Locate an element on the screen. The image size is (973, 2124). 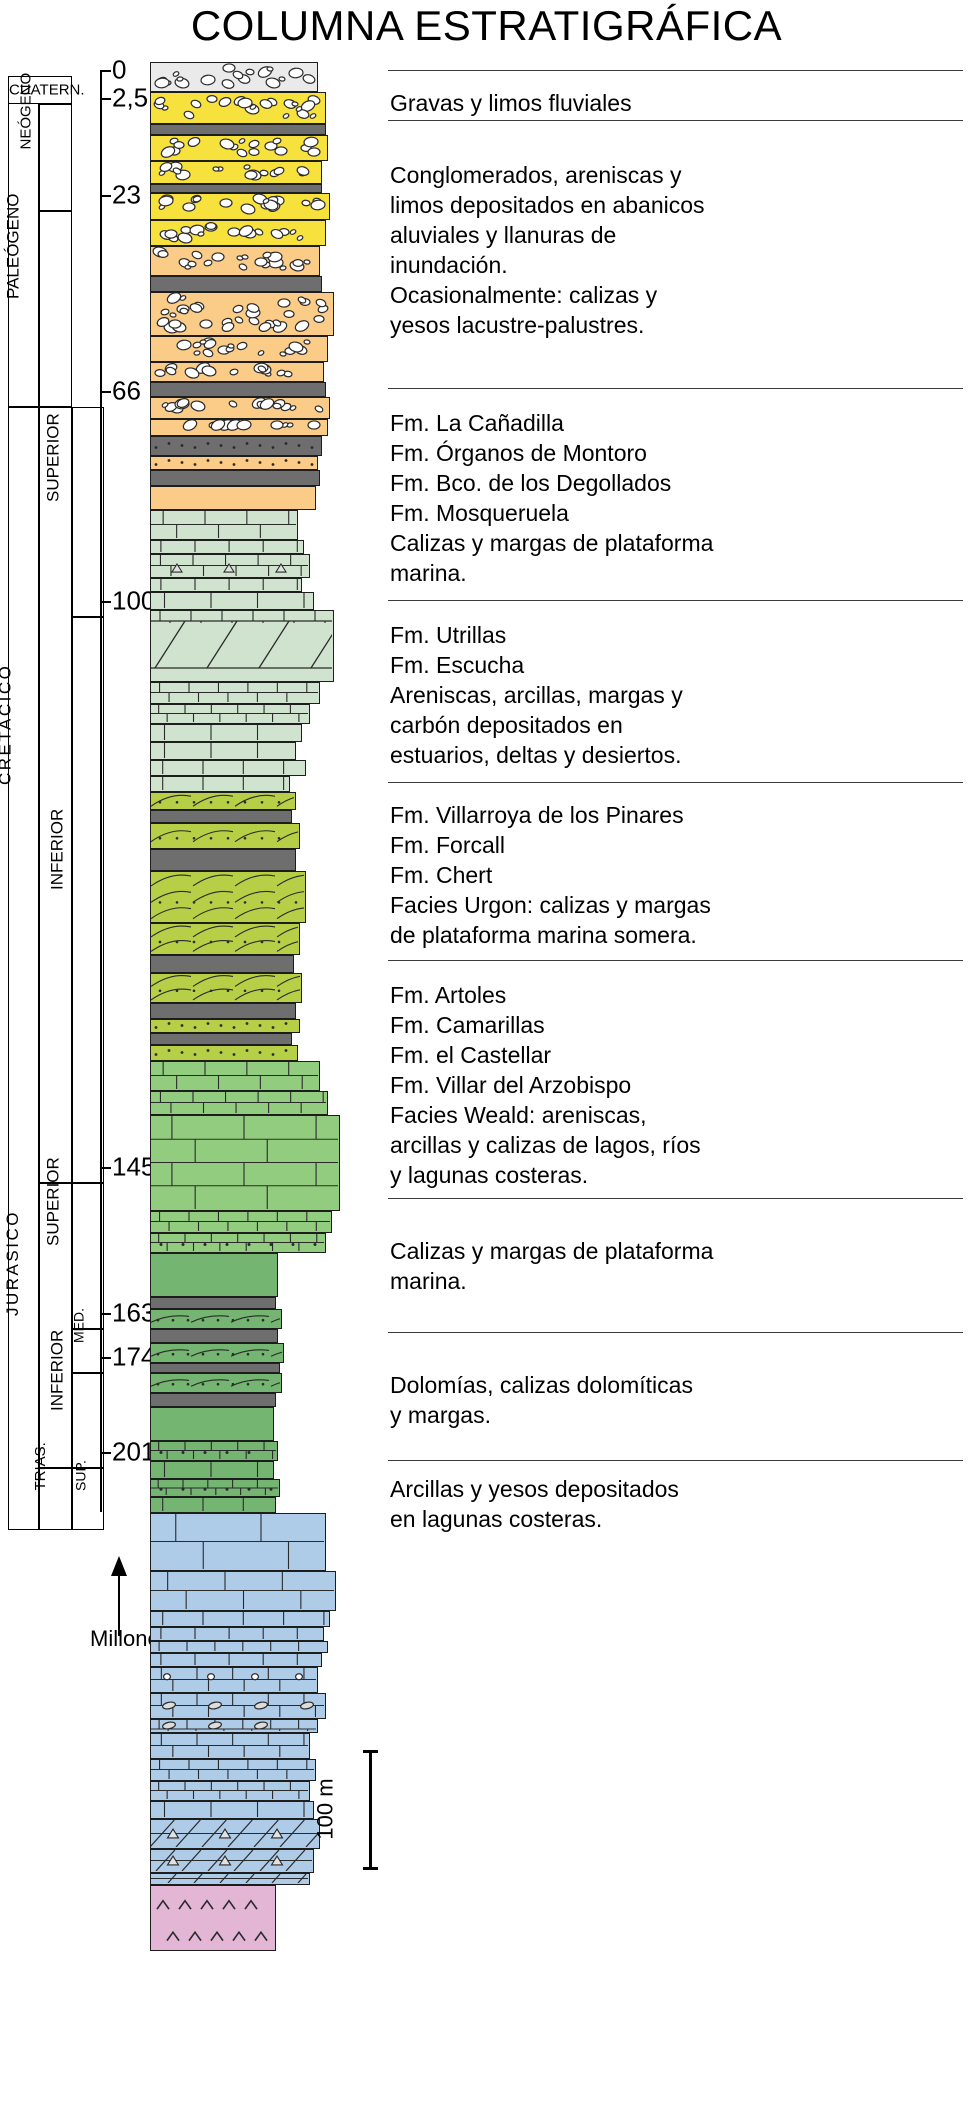
axis-tick-label: 174 is located at coordinates (134, 1356).